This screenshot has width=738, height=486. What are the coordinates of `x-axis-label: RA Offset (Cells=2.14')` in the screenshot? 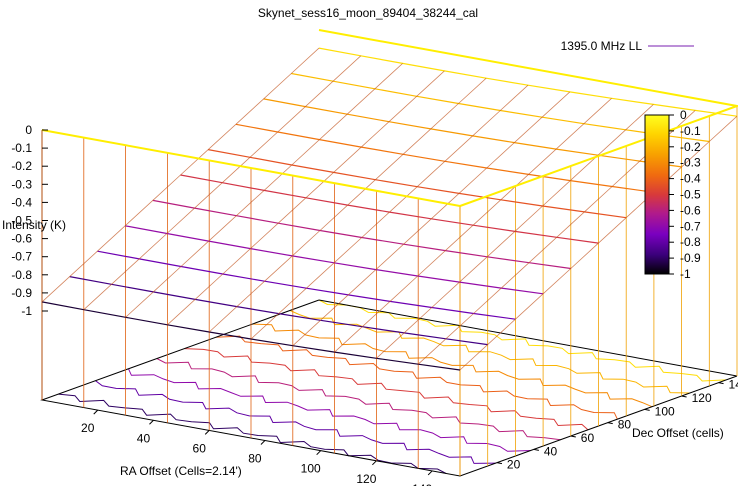 It's located at (181, 471).